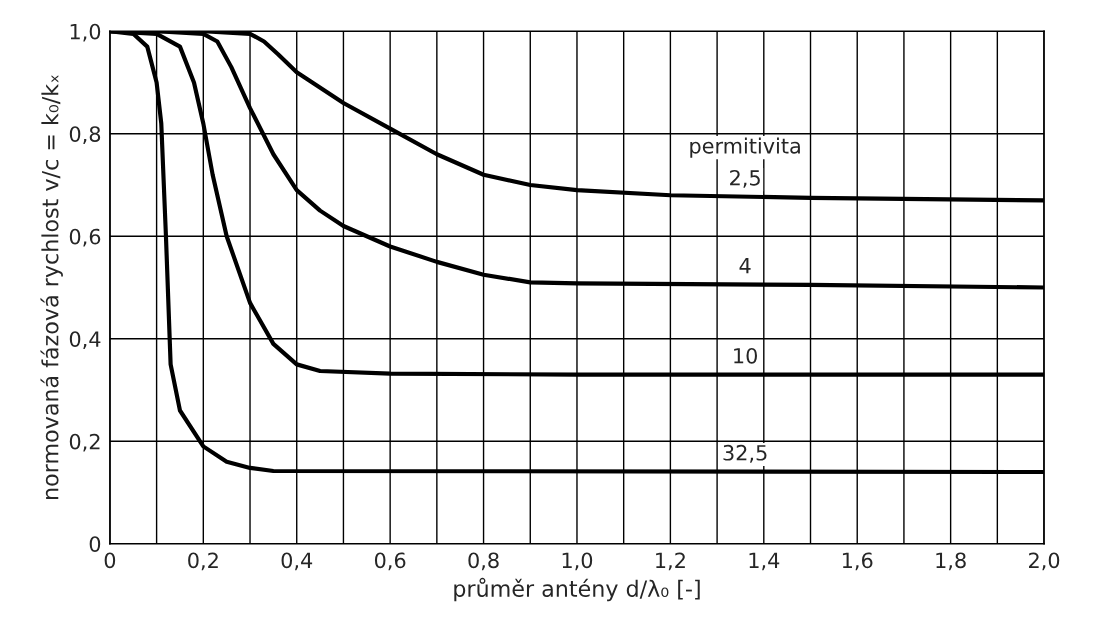 The width and height of the screenshot is (1099, 625). Describe the element at coordinates (390, 561) in the screenshot. I see `x-tick-label: 0,6` at that location.